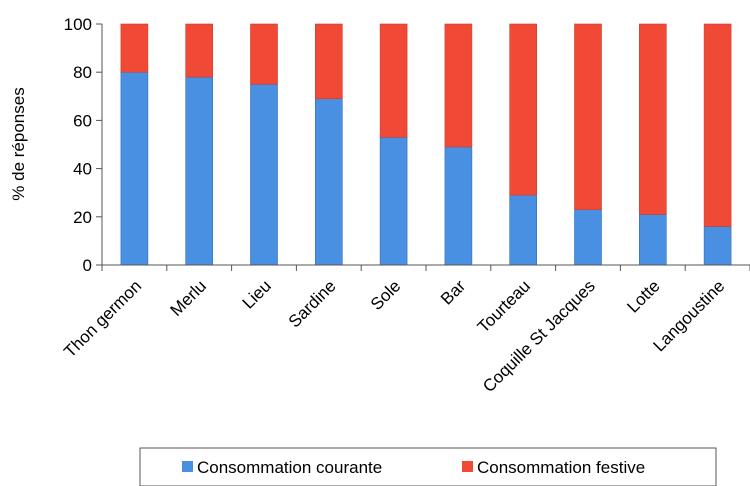 The height and width of the screenshot is (486, 750). Describe the element at coordinates (188, 297) in the screenshot. I see `x-tick-label-1: Merlu` at that location.